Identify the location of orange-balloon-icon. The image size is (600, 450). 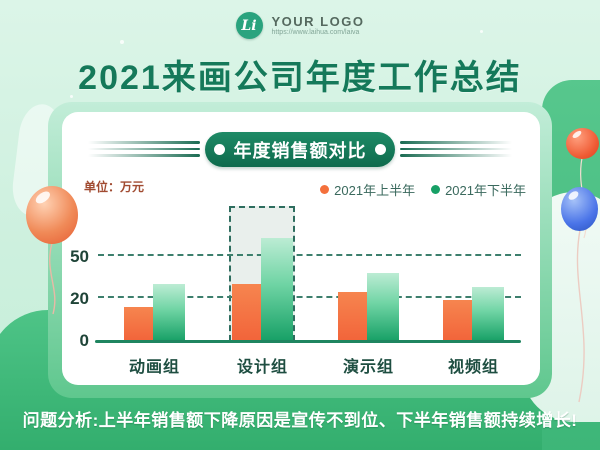
(52, 215).